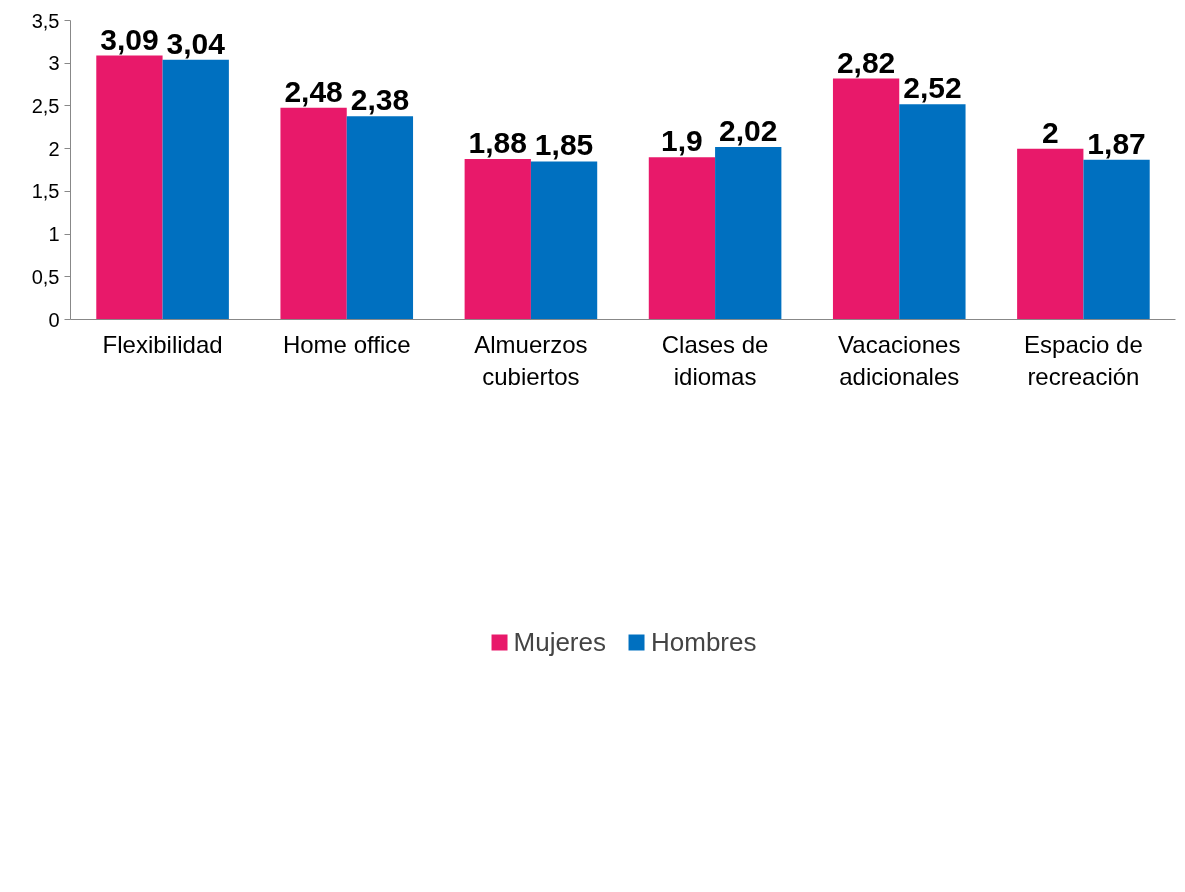 This screenshot has width=1185, height=892. Describe the element at coordinates (45, 20) in the screenshot. I see `y-tick-label: 3,5` at that location.